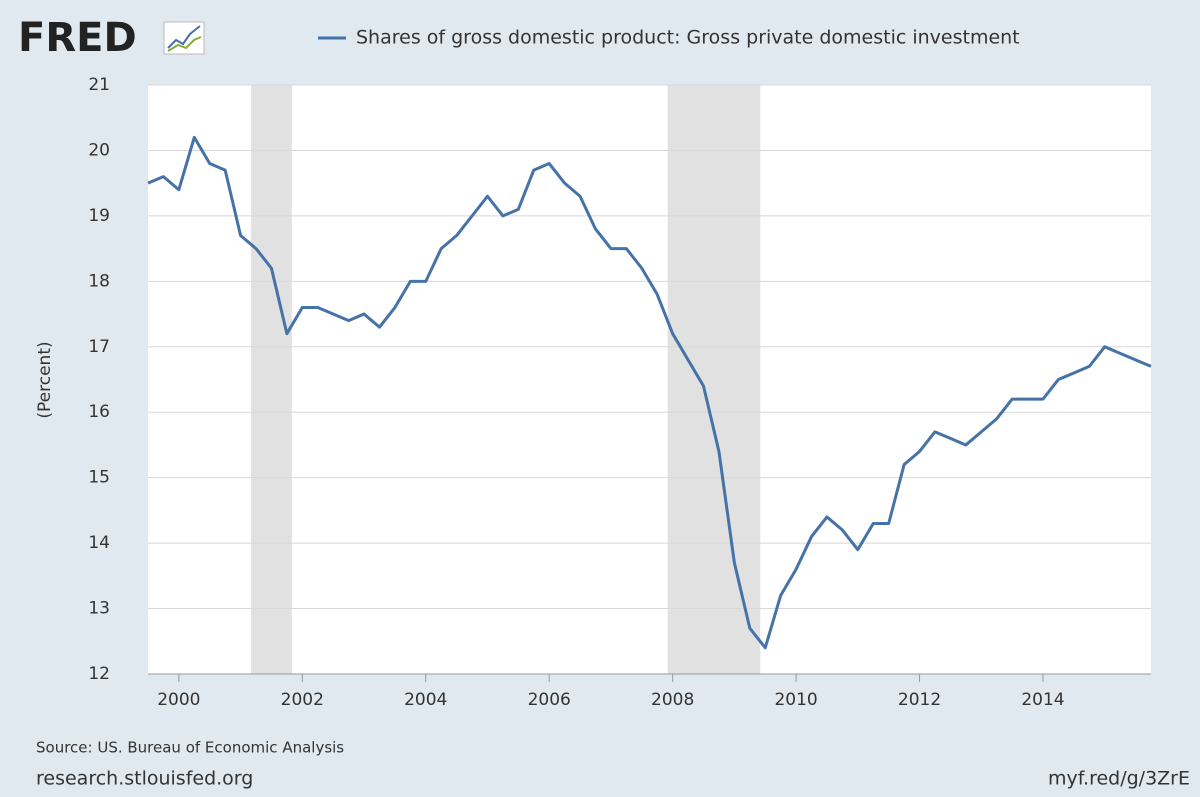 The height and width of the screenshot is (797, 1200). What do you see at coordinates (795, 700) in the screenshot?
I see `x-tick-label: 2010` at bounding box center [795, 700].